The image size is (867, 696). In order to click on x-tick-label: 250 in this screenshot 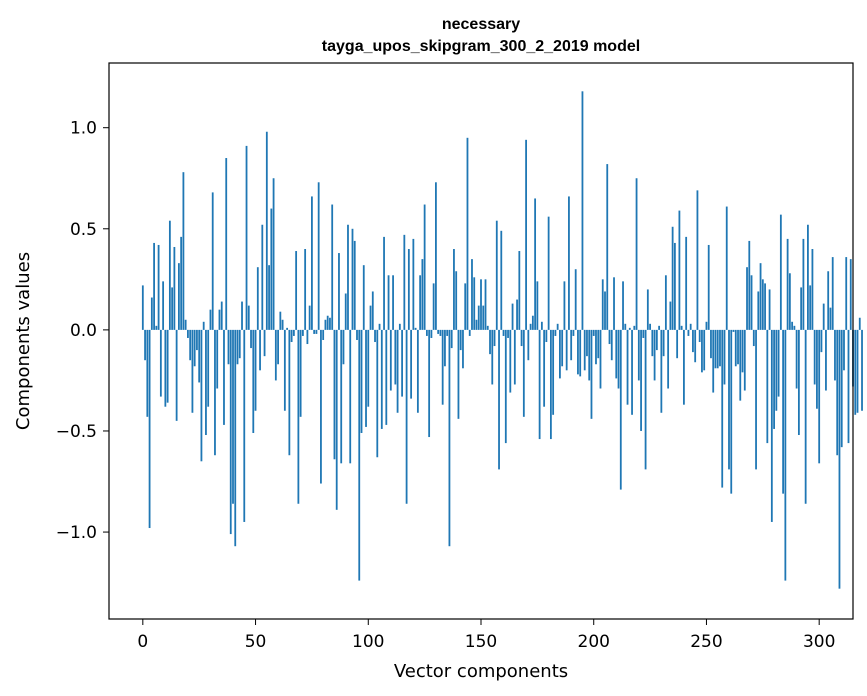, I will do `click(706, 642)`.